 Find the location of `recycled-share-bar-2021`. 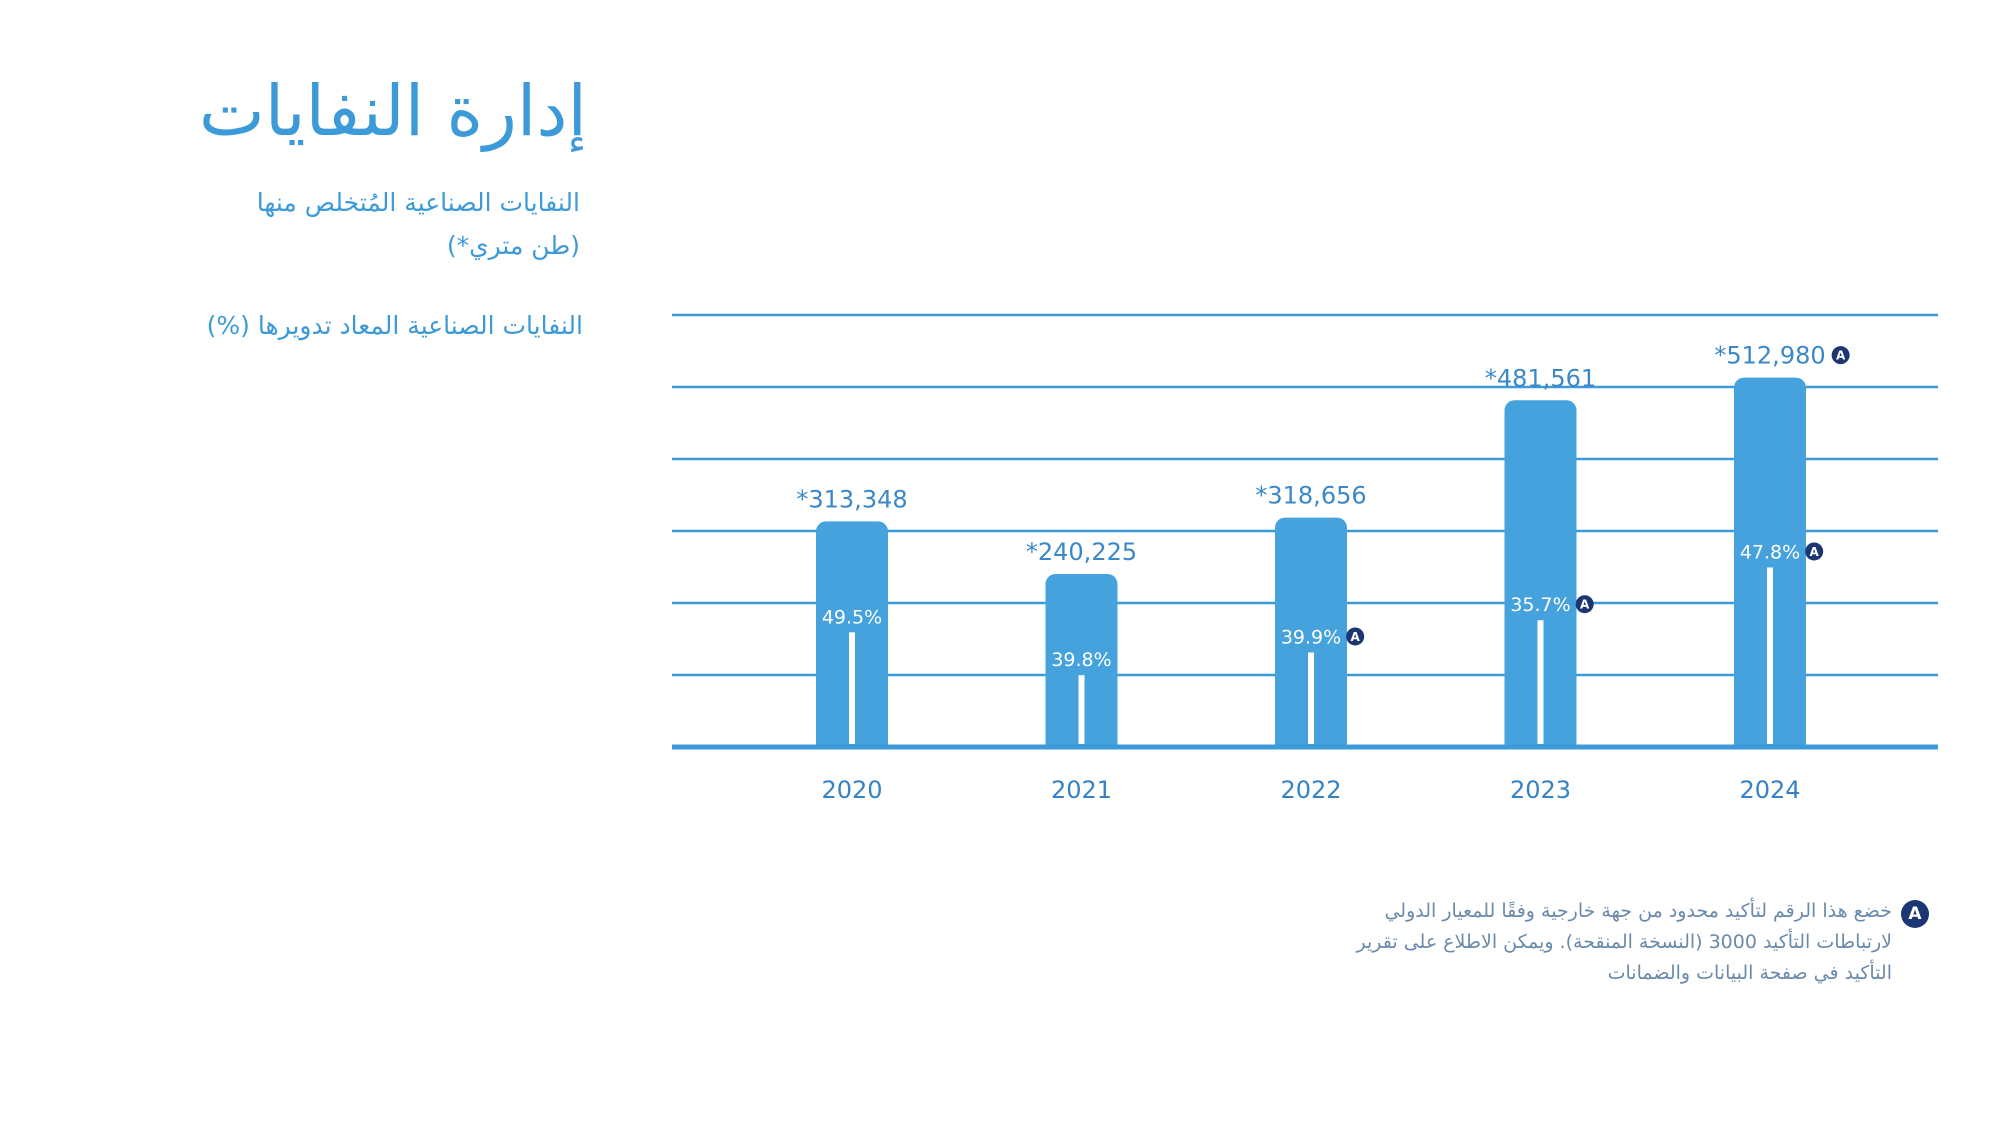

recycled-share-bar-2021 is located at coordinates (1081, 709).